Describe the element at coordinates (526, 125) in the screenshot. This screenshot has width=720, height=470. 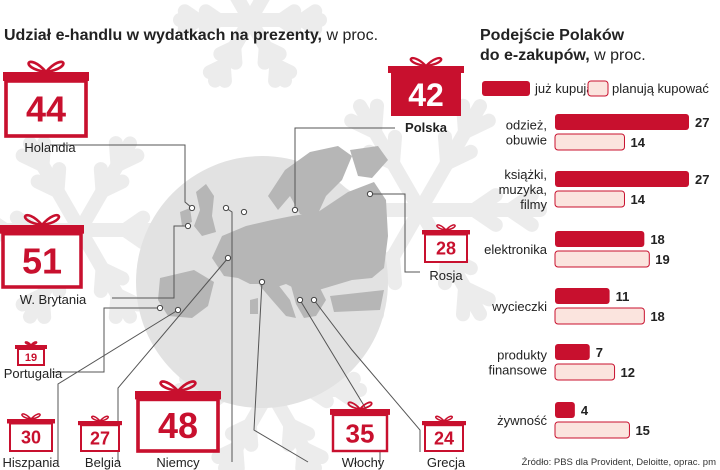
I see `hbar-category-label: odzież,` at that location.